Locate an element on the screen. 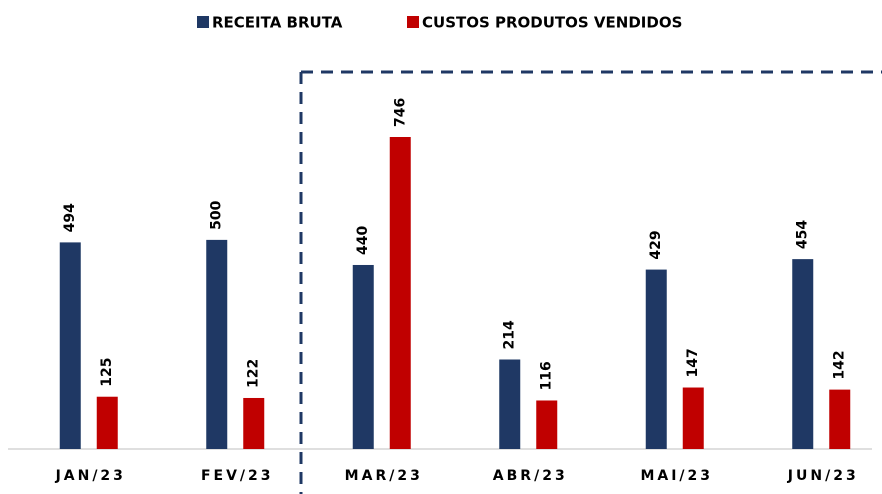 The width and height of the screenshot is (882, 494). value-label: 116 is located at coordinates (547, 375).